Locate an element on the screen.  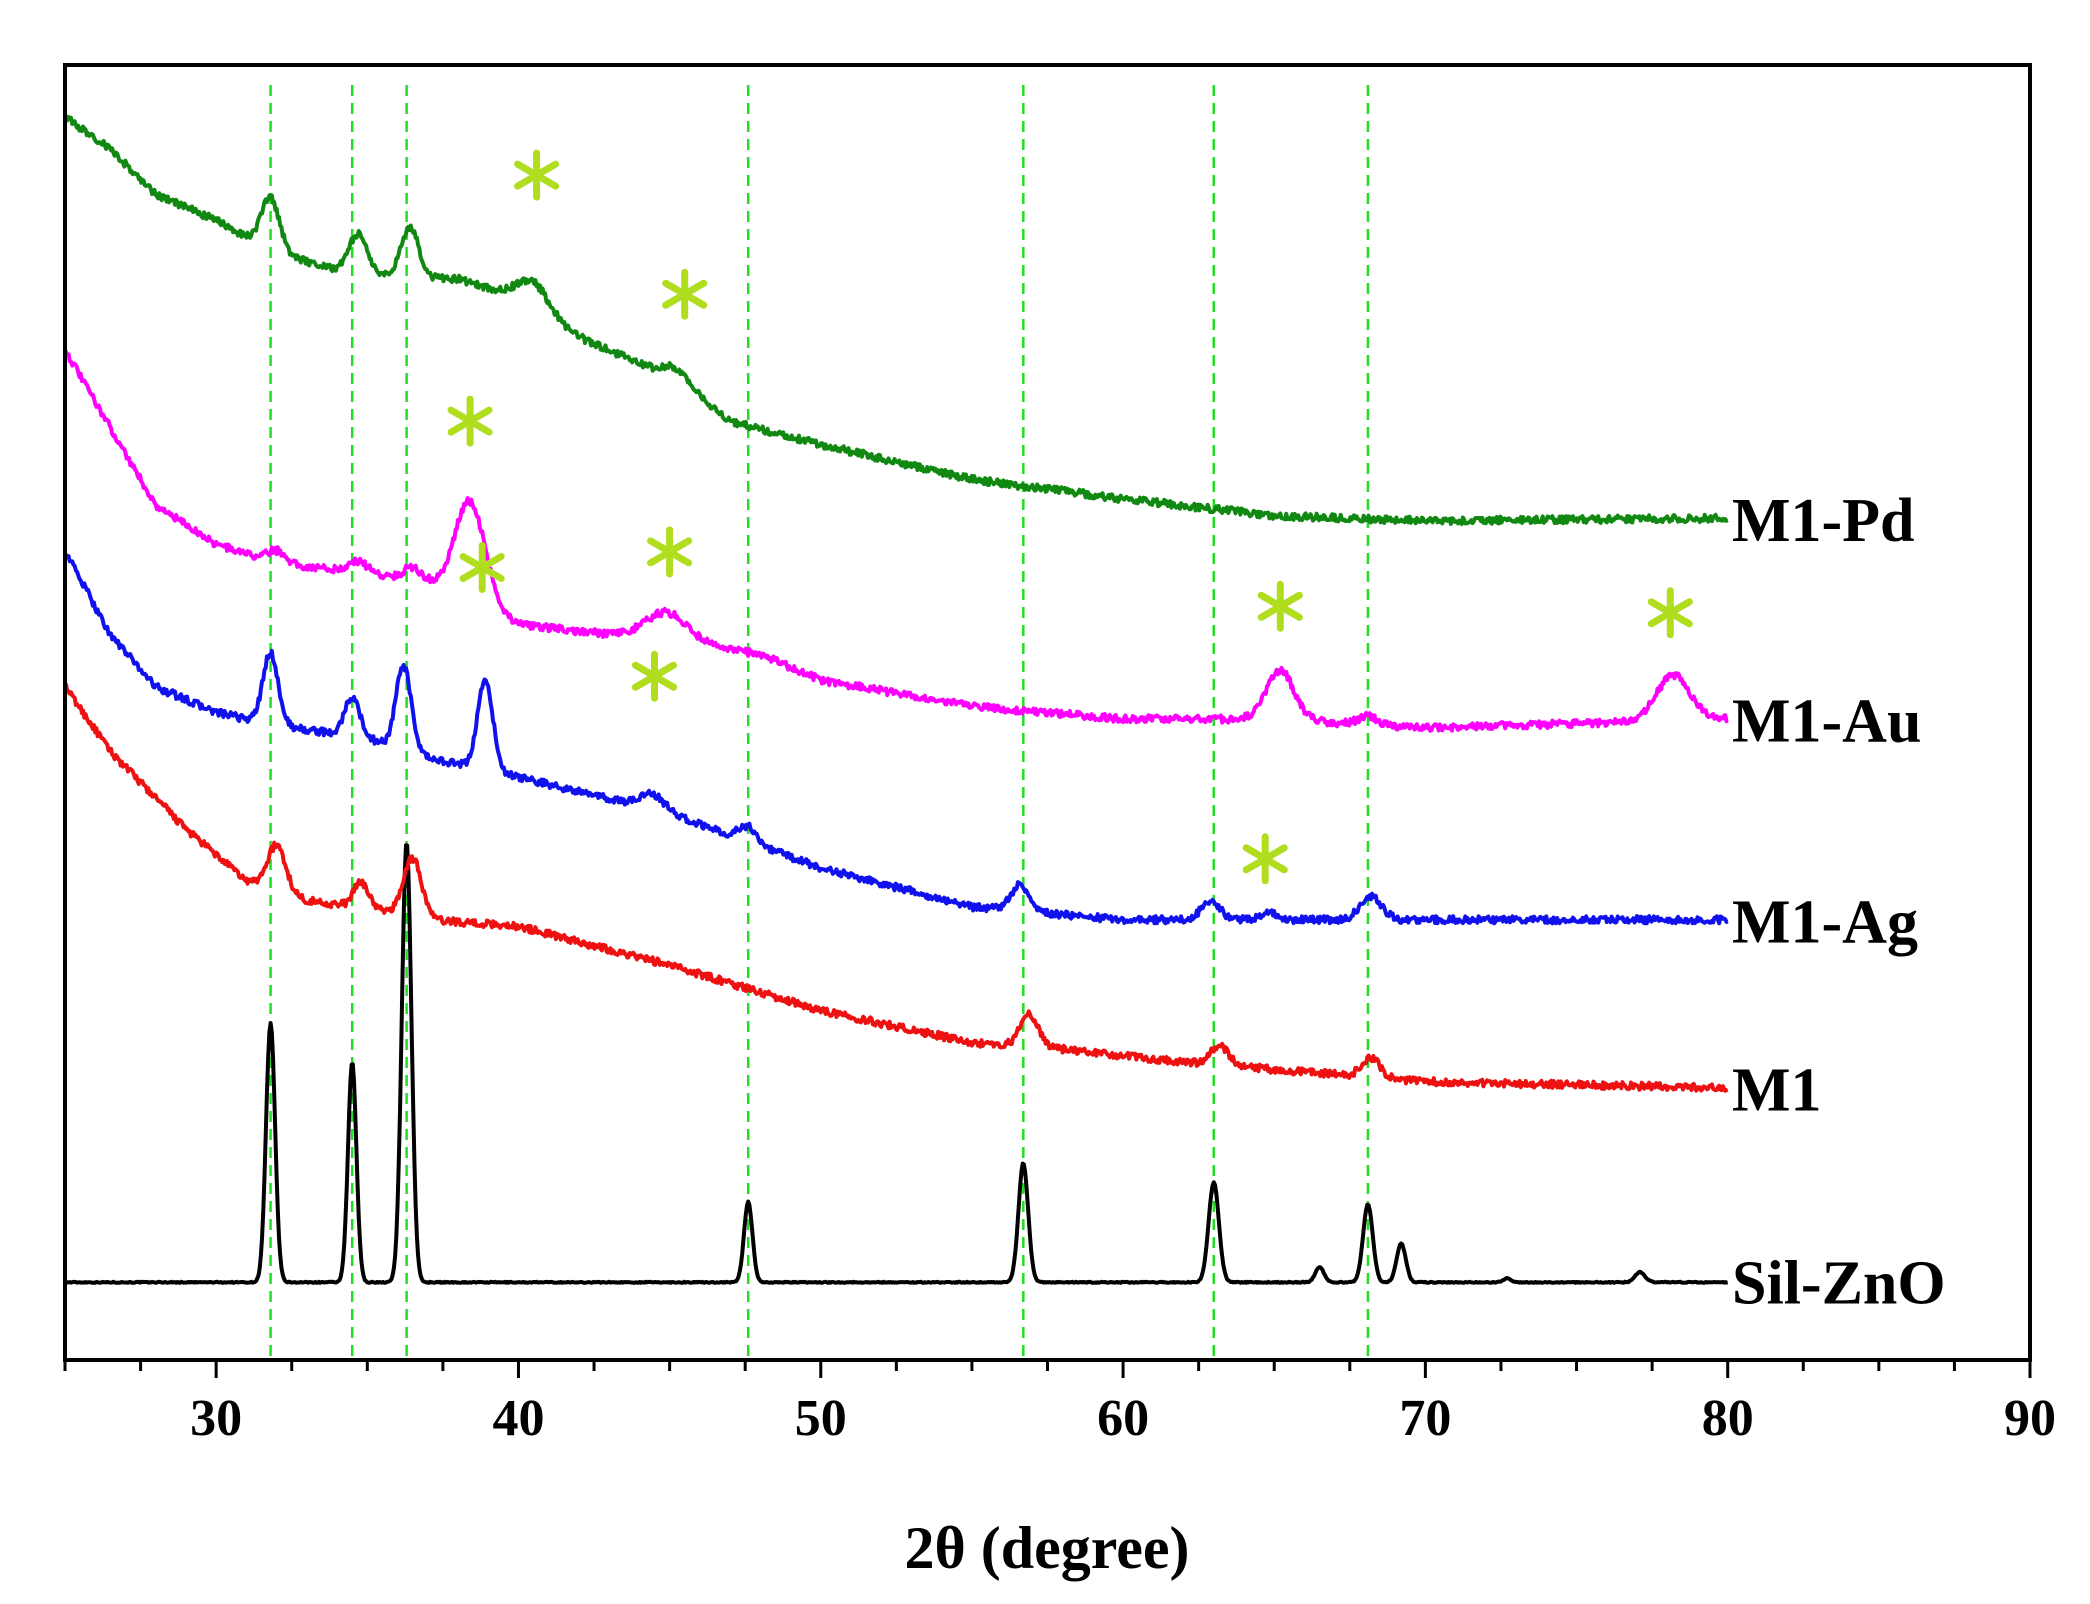
x-tick-label-50: 50 is located at coordinates (821, 1418).